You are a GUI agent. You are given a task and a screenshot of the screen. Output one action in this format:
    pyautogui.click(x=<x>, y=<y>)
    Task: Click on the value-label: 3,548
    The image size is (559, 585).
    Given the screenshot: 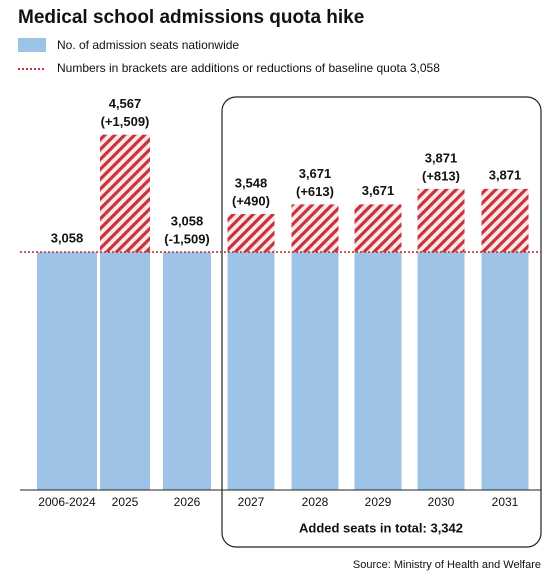 What is the action you would take?
    pyautogui.click(x=251, y=182)
    